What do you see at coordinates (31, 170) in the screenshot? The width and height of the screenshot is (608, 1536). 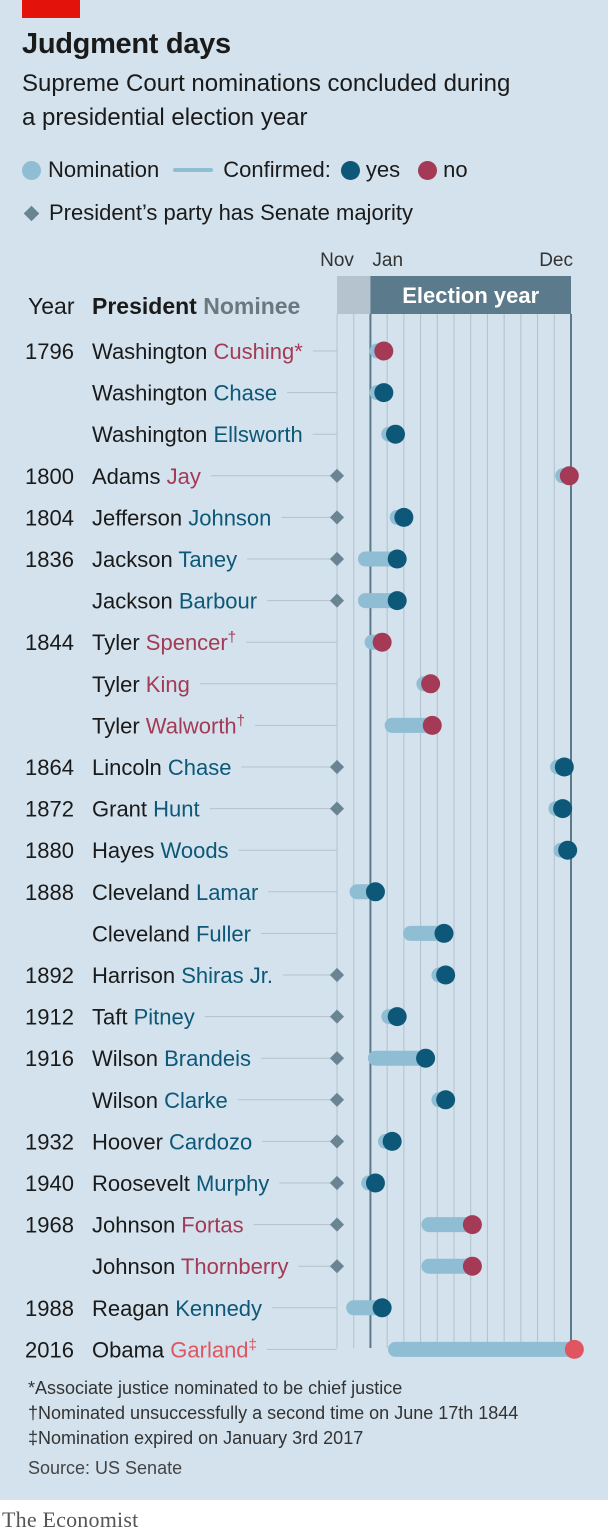 I see `legend-nomination-dot` at bounding box center [31, 170].